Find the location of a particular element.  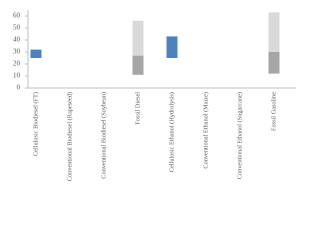

y-tick-label: 0 is located at coordinates (19, 88).